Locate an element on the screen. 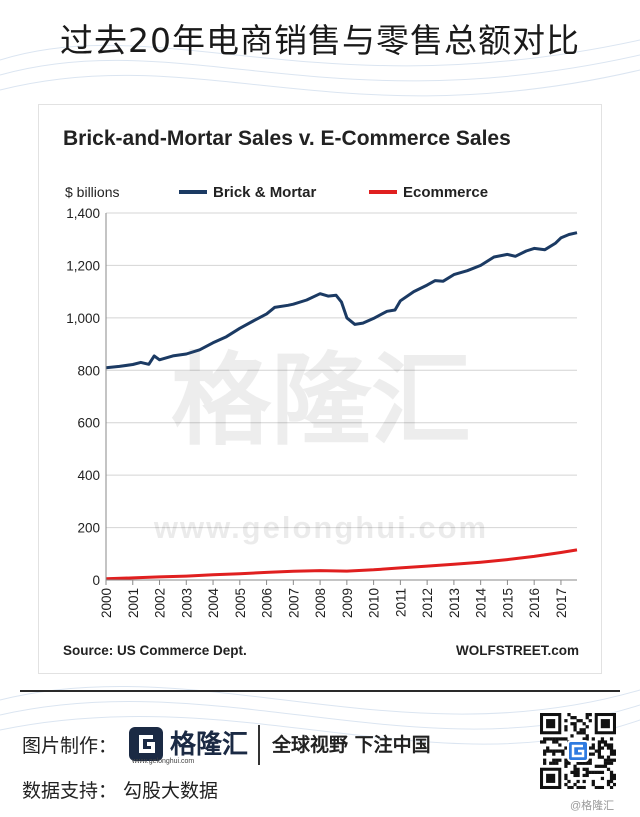  qr-code is located at coordinates (578, 751).